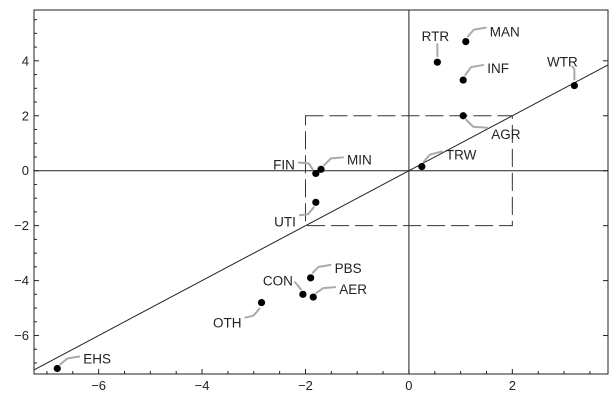 The width and height of the screenshot is (610, 396). What do you see at coordinates (348, 268) in the screenshot?
I see `label-pbs: PBS` at bounding box center [348, 268].